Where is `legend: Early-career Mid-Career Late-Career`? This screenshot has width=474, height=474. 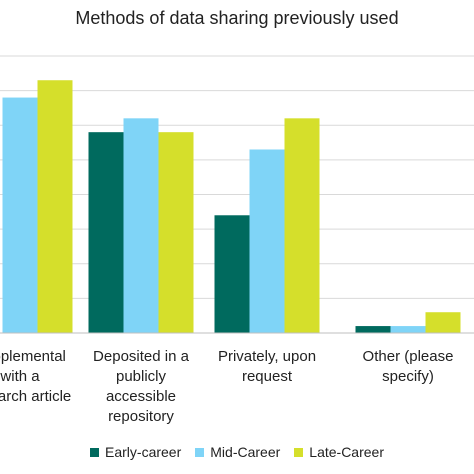 legend: Early-career Mid-Career Late-Career is located at coordinates (237, 452).